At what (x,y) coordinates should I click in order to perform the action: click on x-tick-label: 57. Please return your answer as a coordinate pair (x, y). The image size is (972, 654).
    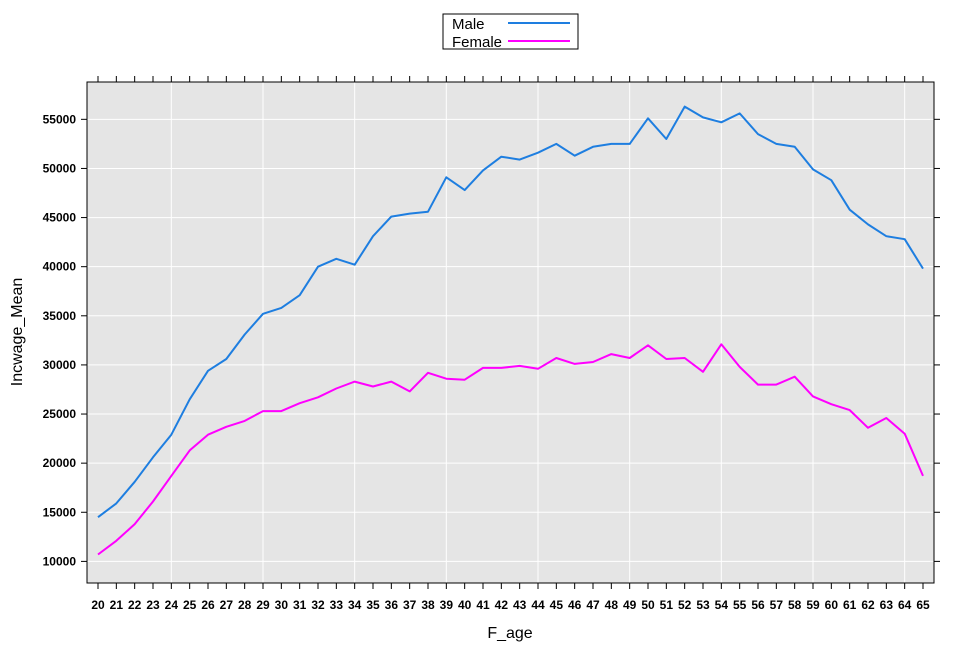
    Looking at the image, I should click on (777, 605).